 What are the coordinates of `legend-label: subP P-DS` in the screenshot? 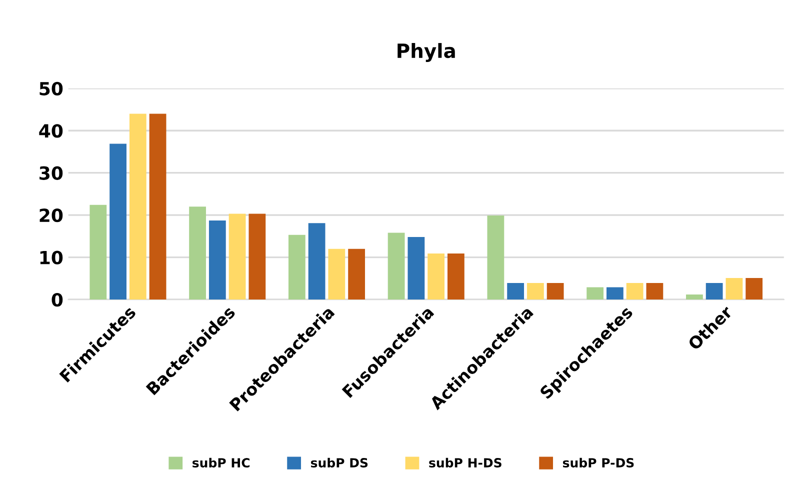 It's located at (598, 463).